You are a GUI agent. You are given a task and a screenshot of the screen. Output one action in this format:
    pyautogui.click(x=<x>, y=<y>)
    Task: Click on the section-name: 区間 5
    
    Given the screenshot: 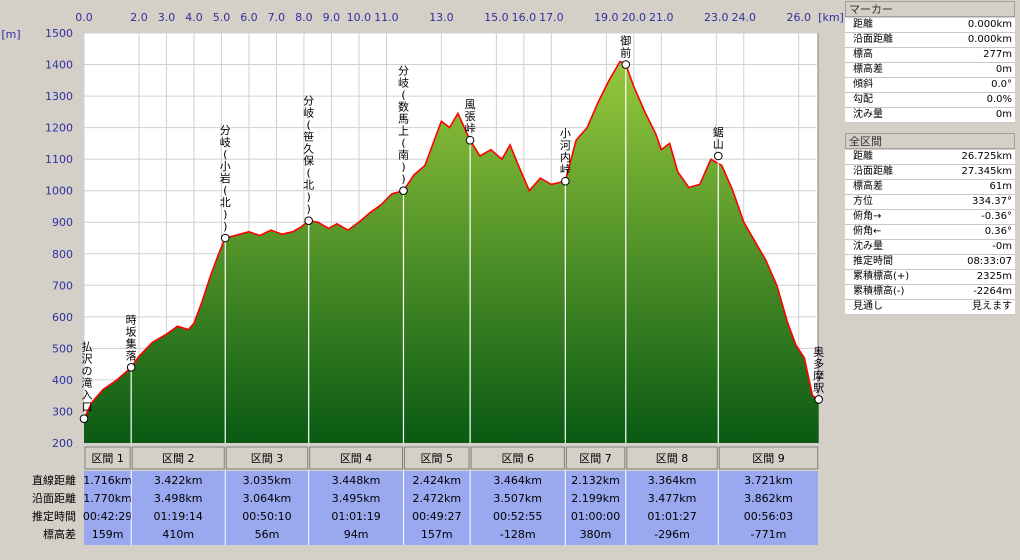 What is the action you would take?
    pyautogui.click(x=437, y=458)
    